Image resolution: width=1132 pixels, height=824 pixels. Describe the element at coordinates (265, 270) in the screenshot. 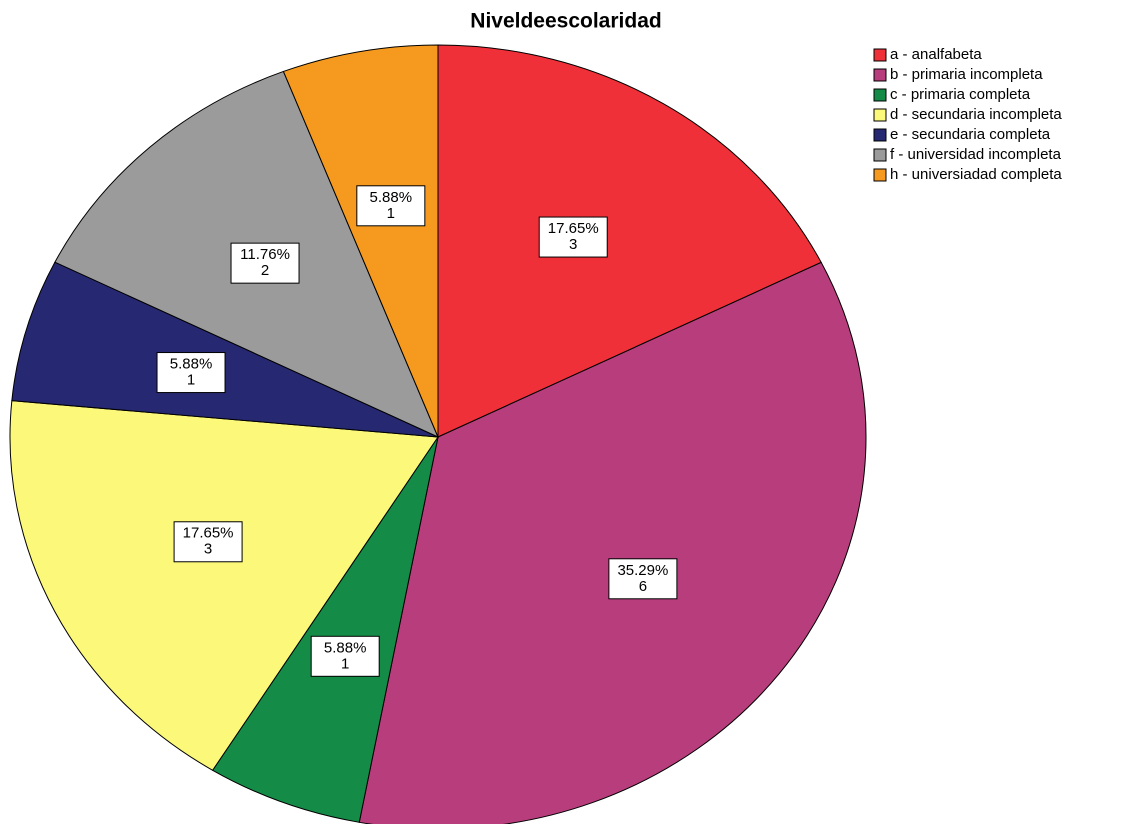

I see `count-label: 2` at that location.